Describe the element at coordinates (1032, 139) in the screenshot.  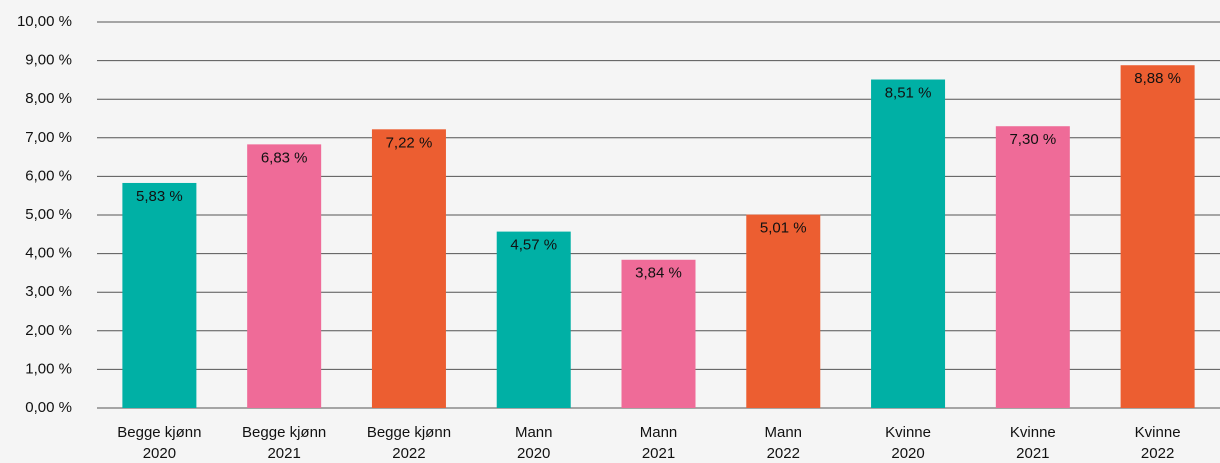
I see `data-label: 7,30 %` at that location.